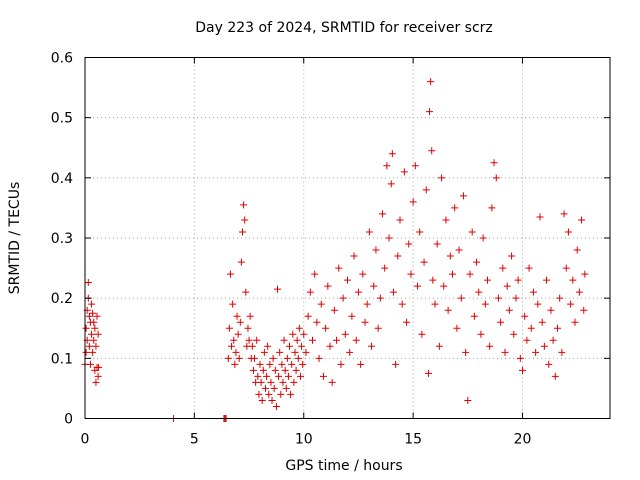 This screenshot has width=640, height=480. I want to click on y-tick-label: 0.3, so click(62, 239).